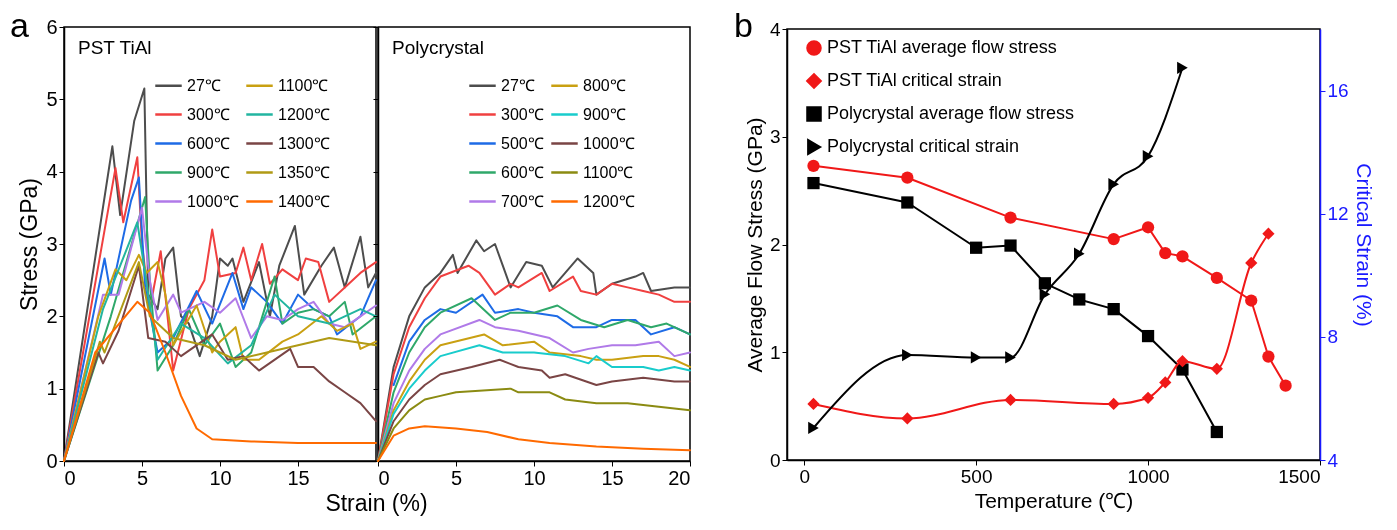  I want to click on x-tick-label: 20, so click(679, 477).